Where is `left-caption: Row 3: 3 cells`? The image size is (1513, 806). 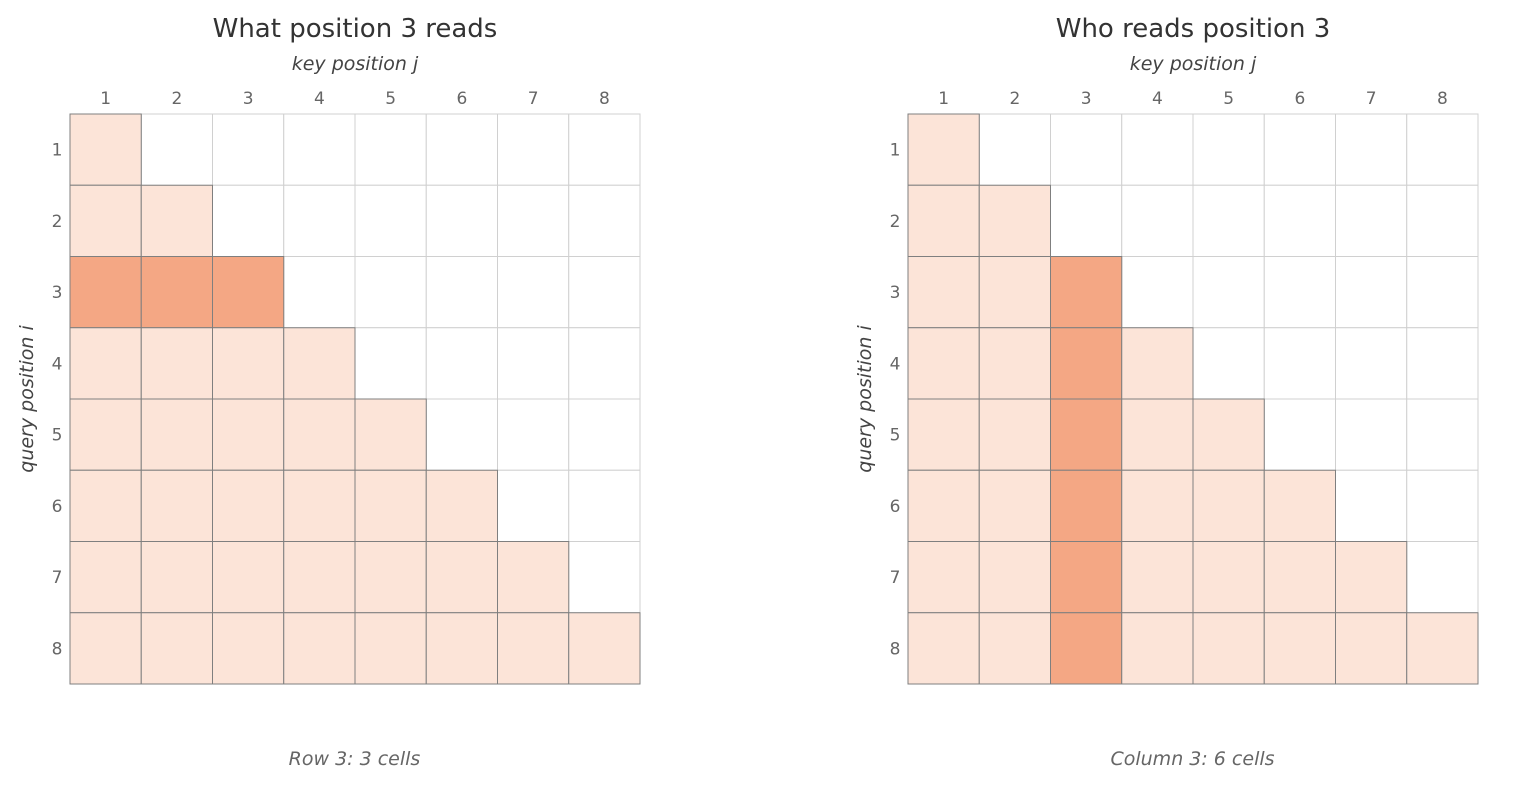 left-caption: Row 3: 3 cells is located at coordinates (354, 759).